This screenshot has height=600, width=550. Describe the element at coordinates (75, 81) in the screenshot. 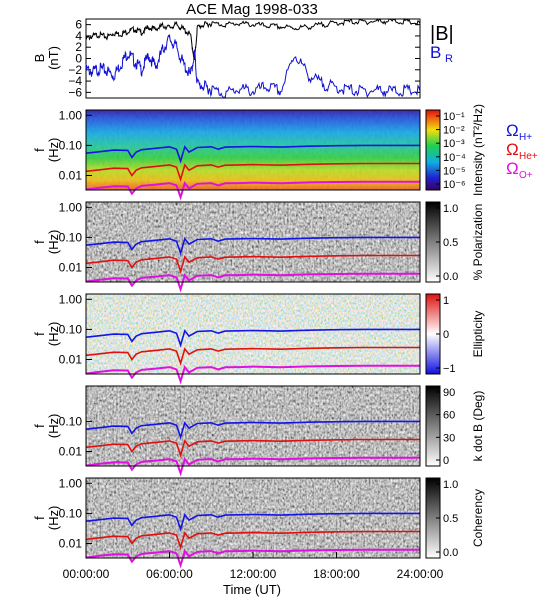

I see `b-y-tick-label: −4` at that location.